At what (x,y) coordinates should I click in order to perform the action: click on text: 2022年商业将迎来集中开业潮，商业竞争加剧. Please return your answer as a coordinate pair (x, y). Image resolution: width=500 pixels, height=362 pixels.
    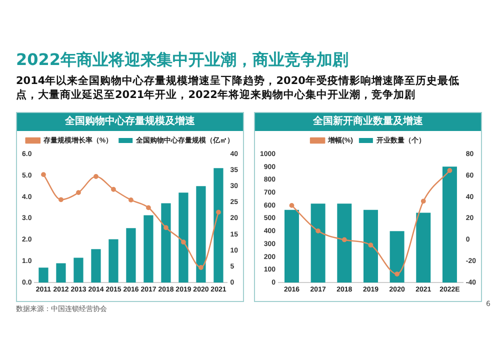
    Looking at the image, I should click on (183, 60).